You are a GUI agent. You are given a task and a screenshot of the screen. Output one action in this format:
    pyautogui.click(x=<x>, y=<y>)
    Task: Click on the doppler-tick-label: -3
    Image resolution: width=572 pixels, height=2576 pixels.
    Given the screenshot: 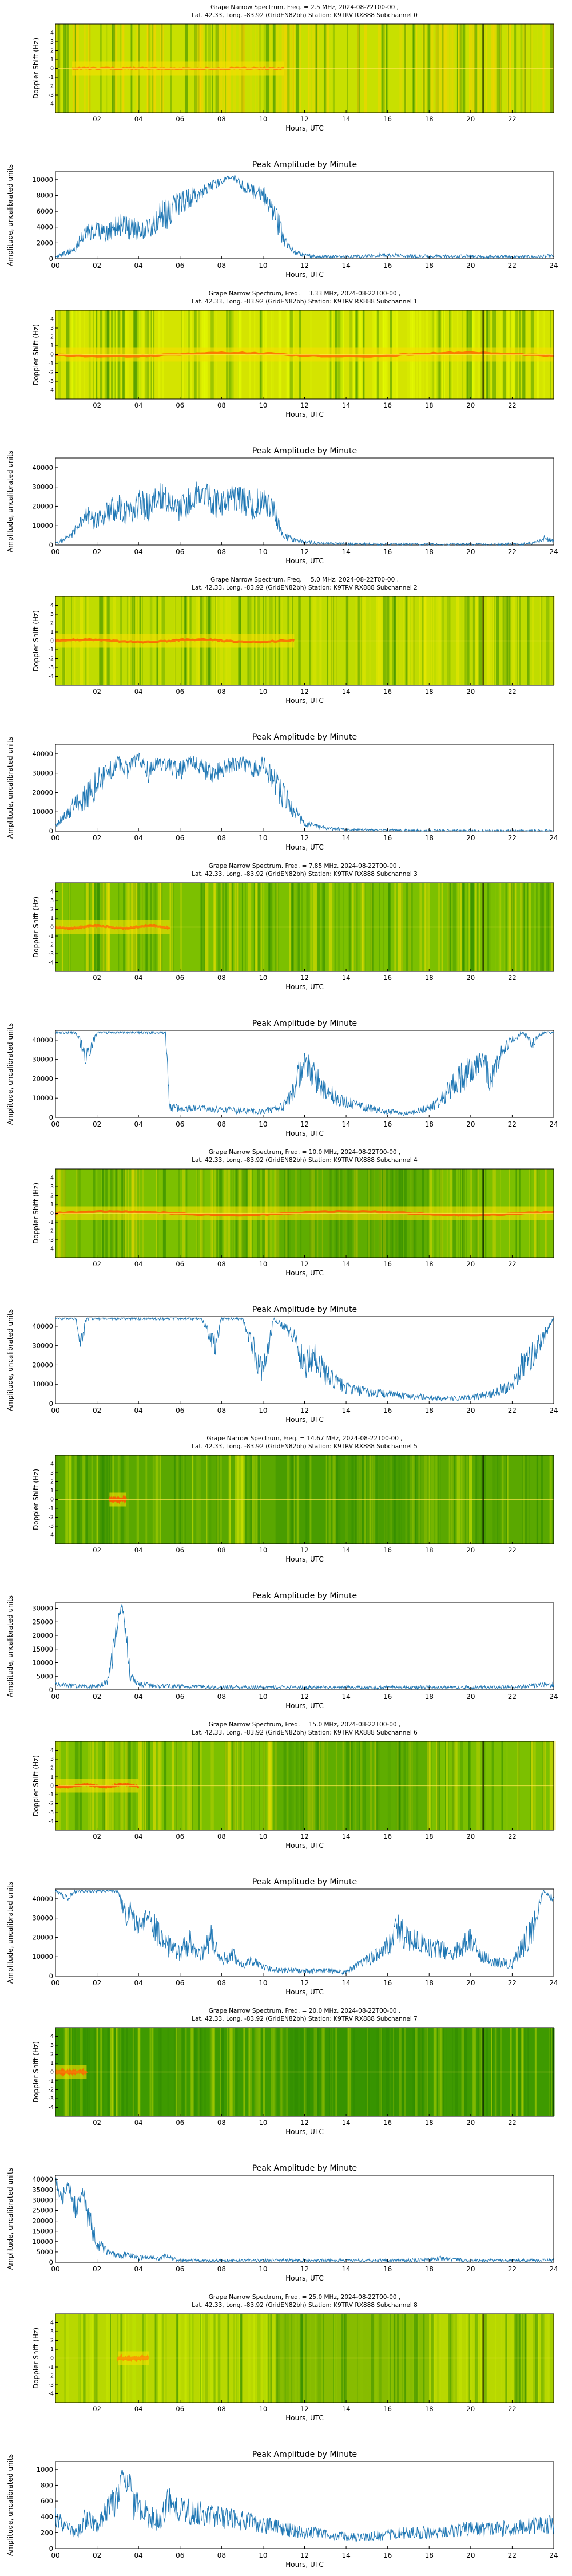 What is the action you would take?
    pyautogui.click(x=51, y=2099)
    